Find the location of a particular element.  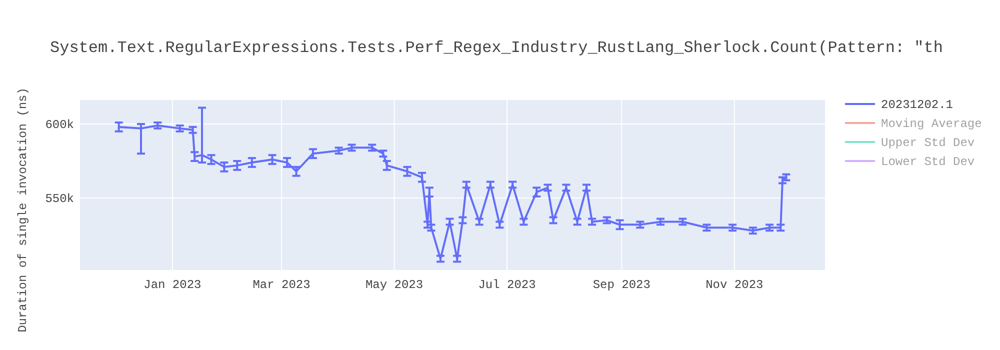

x-tick-label: Mar 2023 is located at coordinates (281, 285).